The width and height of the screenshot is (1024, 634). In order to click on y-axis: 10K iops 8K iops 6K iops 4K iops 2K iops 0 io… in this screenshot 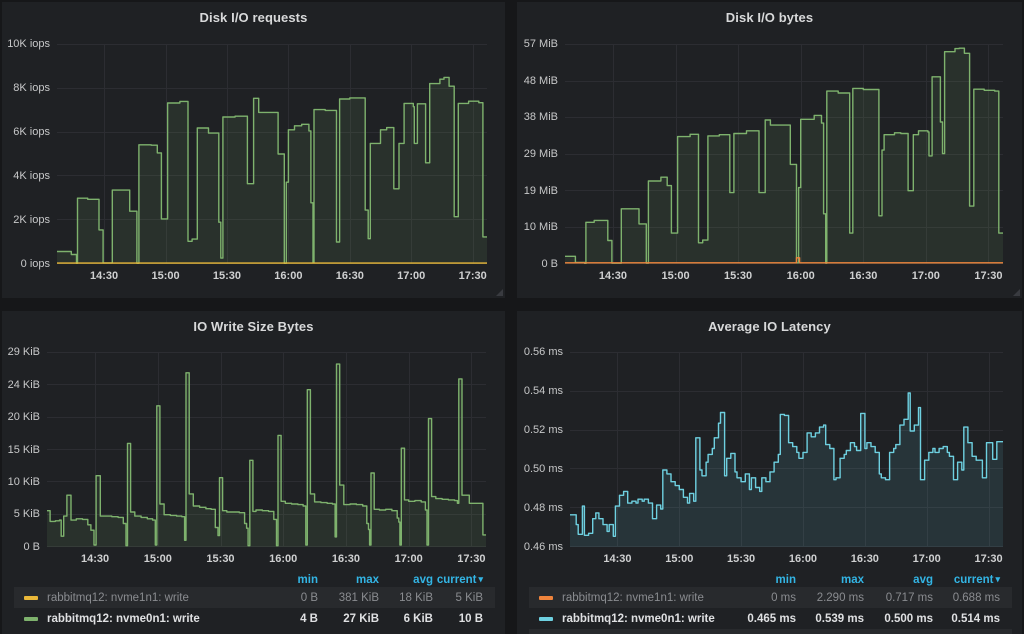, I will do `click(26, 154)`.